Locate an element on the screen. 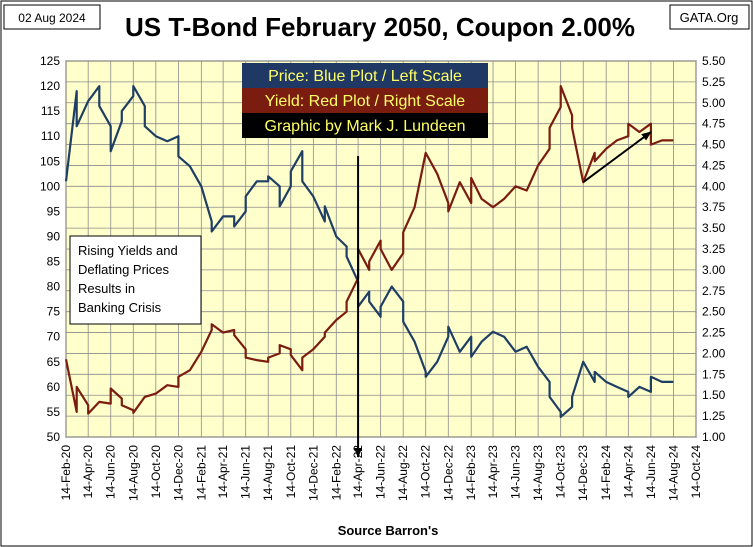  date-box is located at coordinates (52, 17).